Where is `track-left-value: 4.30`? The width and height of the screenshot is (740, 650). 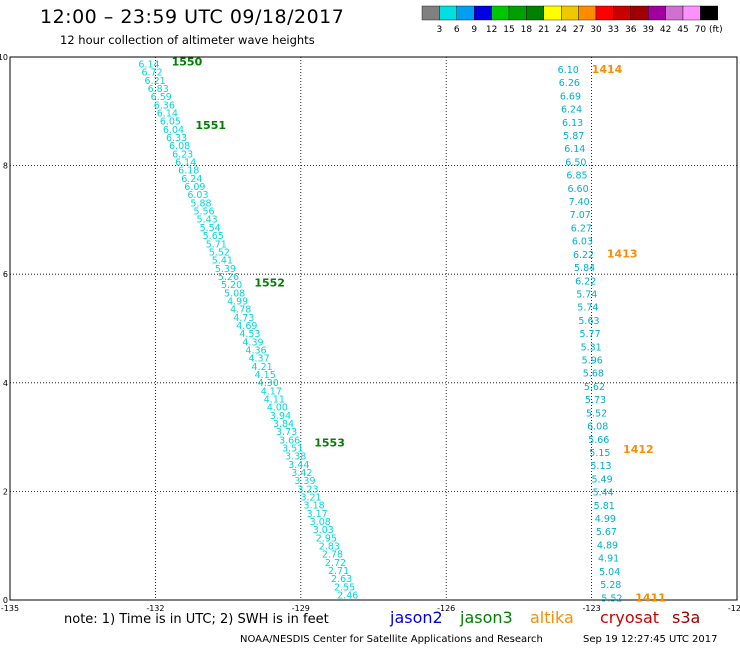
track-left-value: 4.30 is located at coordinates (268, 383).